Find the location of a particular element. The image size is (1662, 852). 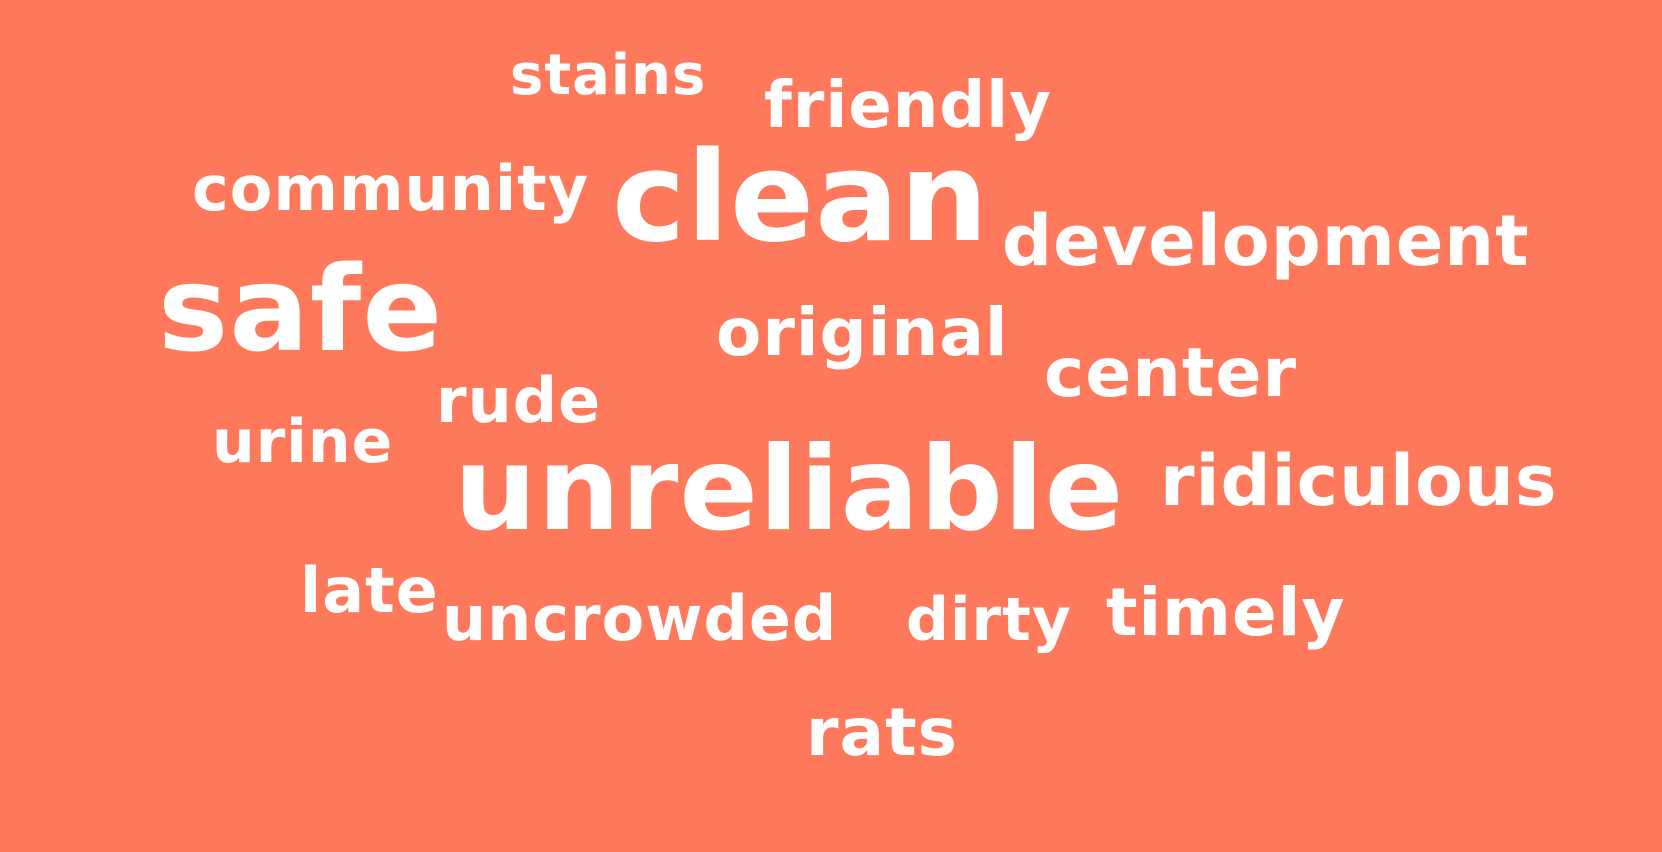

word-urine: urine is located at coordinates (303, 442).